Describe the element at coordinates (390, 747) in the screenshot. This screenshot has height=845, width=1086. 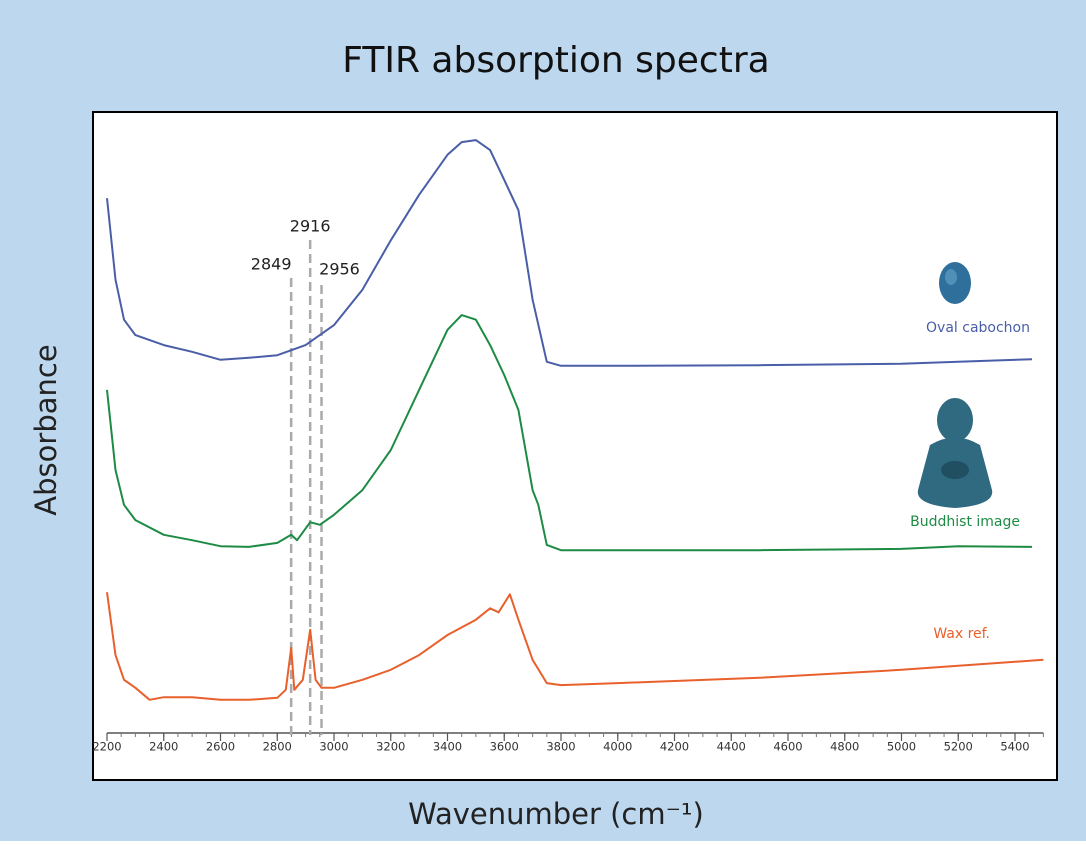
I see `x-tick-label: 3200` at that location.